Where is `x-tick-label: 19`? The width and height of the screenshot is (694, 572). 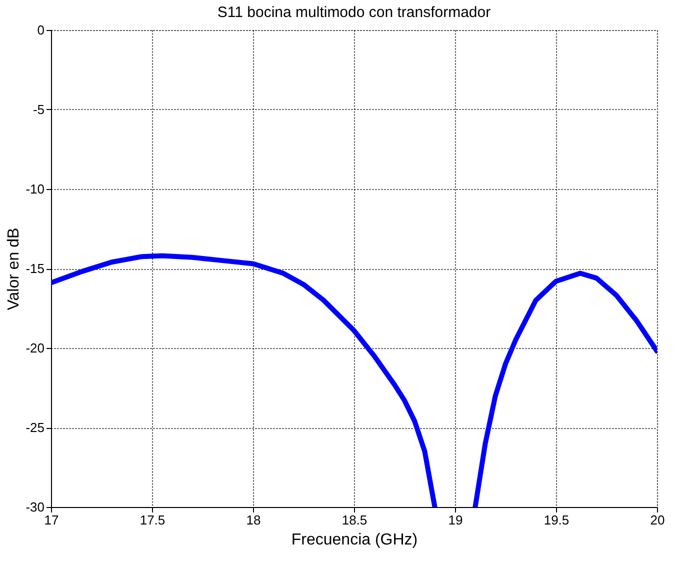 x-tick-label: 19 is located at coordinates (455, 520).